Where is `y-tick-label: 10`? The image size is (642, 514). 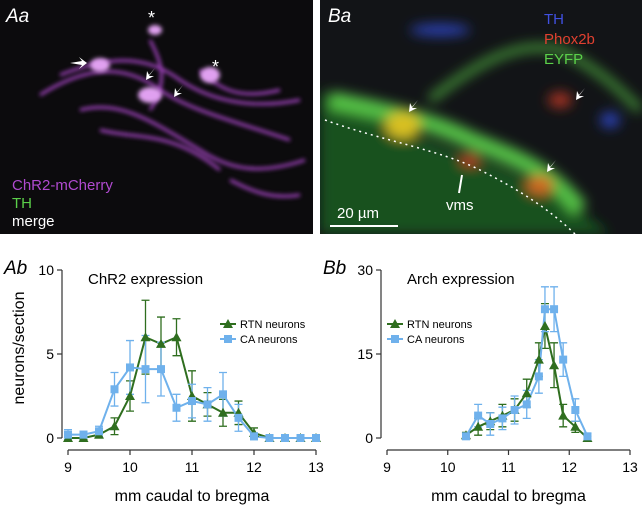
y-tick-label: 10 is located at coordinates (46, 270).